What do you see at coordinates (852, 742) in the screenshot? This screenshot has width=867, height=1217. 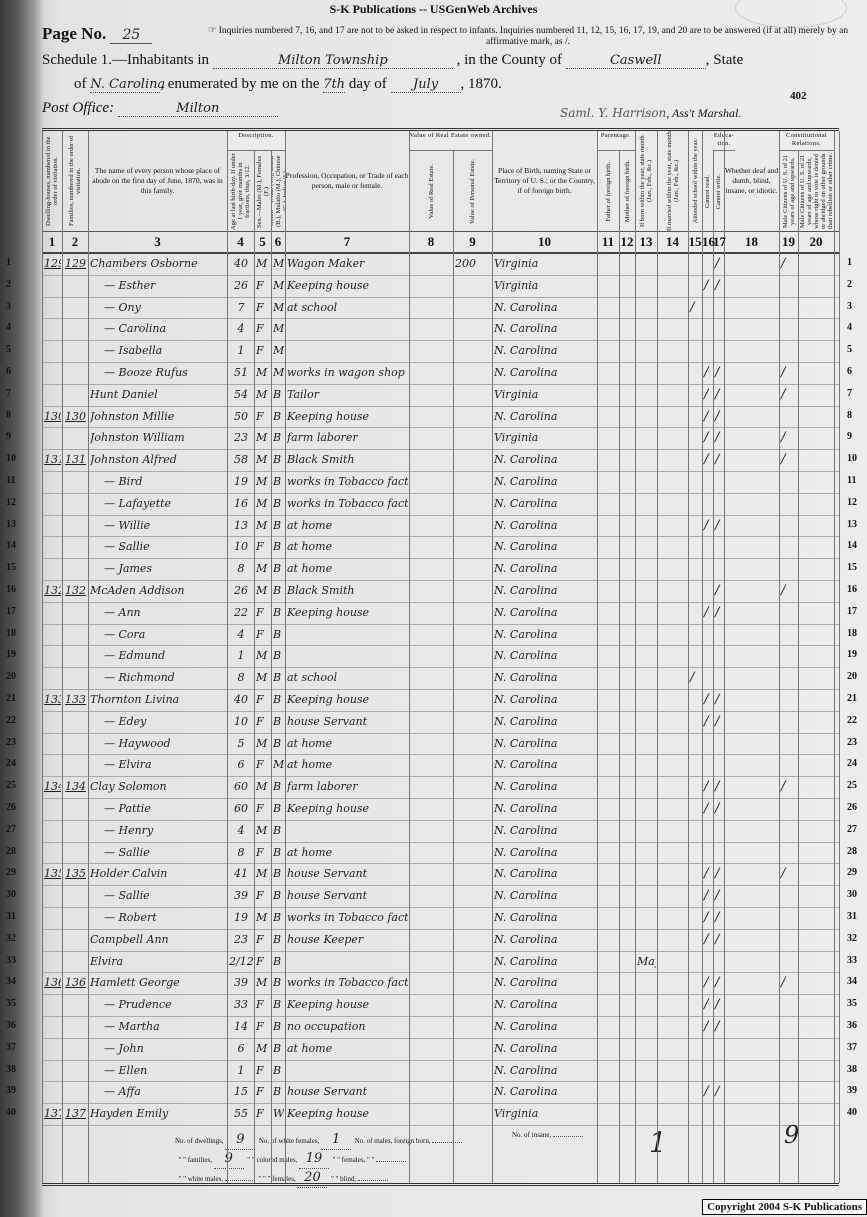 I see `line-number: 23` at bounding box center [852, 742].